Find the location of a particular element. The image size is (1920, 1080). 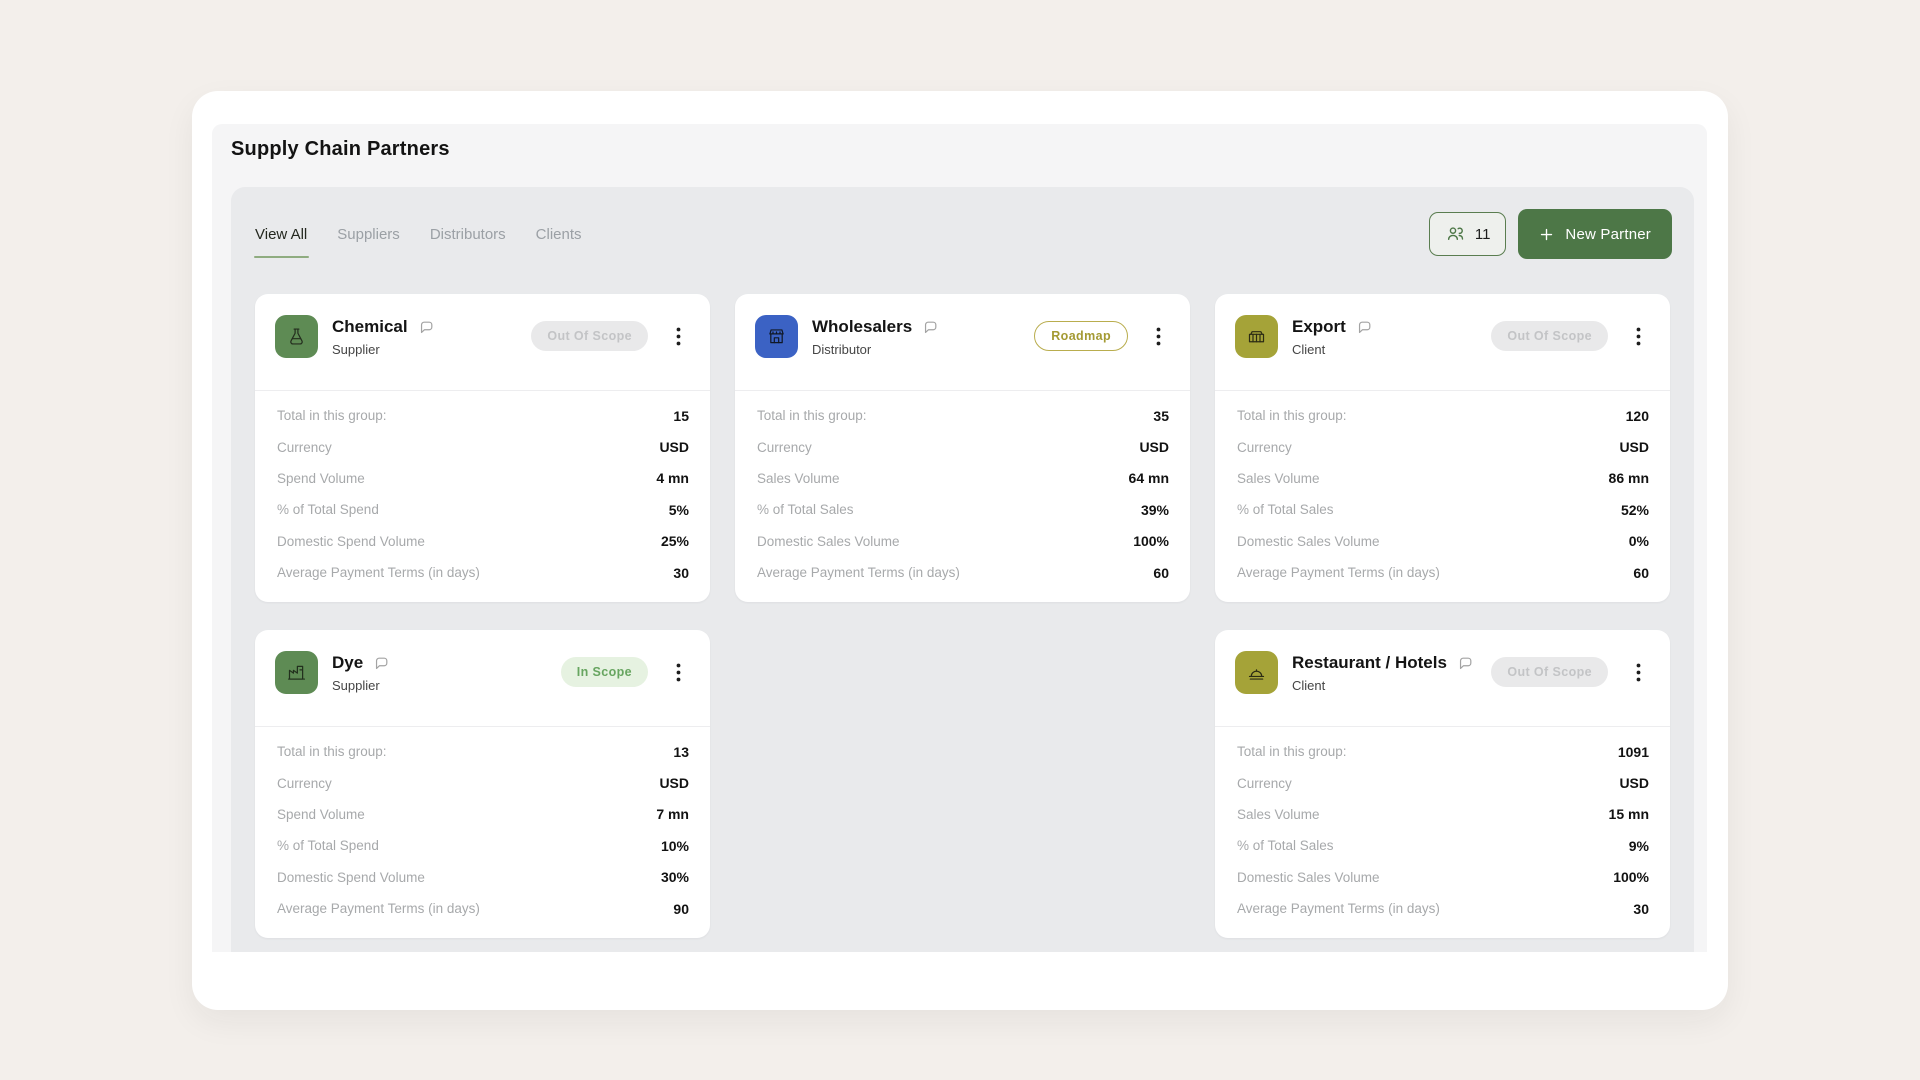

status-badge: In Scope is located at coordinates (604, 672).